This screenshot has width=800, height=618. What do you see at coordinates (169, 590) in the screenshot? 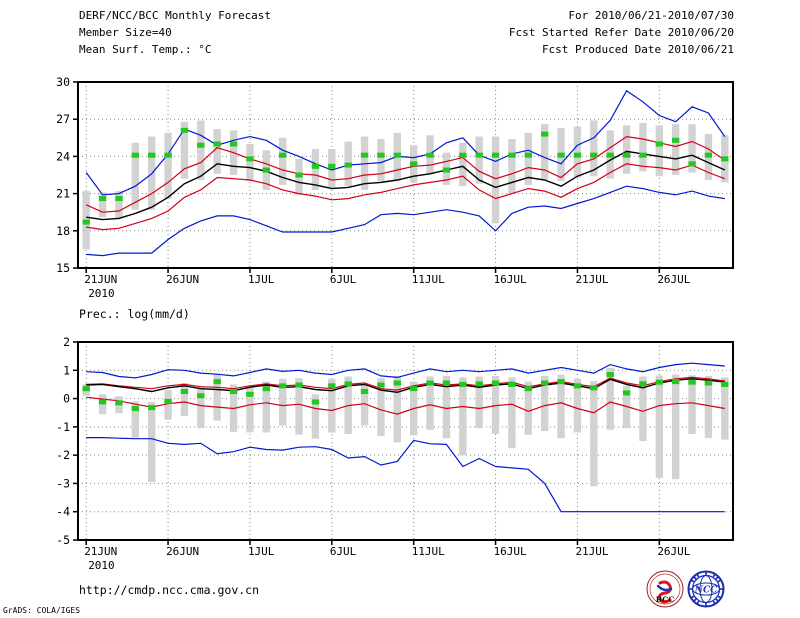
I see `cmdp-url: http://cmdp.ncc.cma.gov.cn` at bounding box center [169, 590].